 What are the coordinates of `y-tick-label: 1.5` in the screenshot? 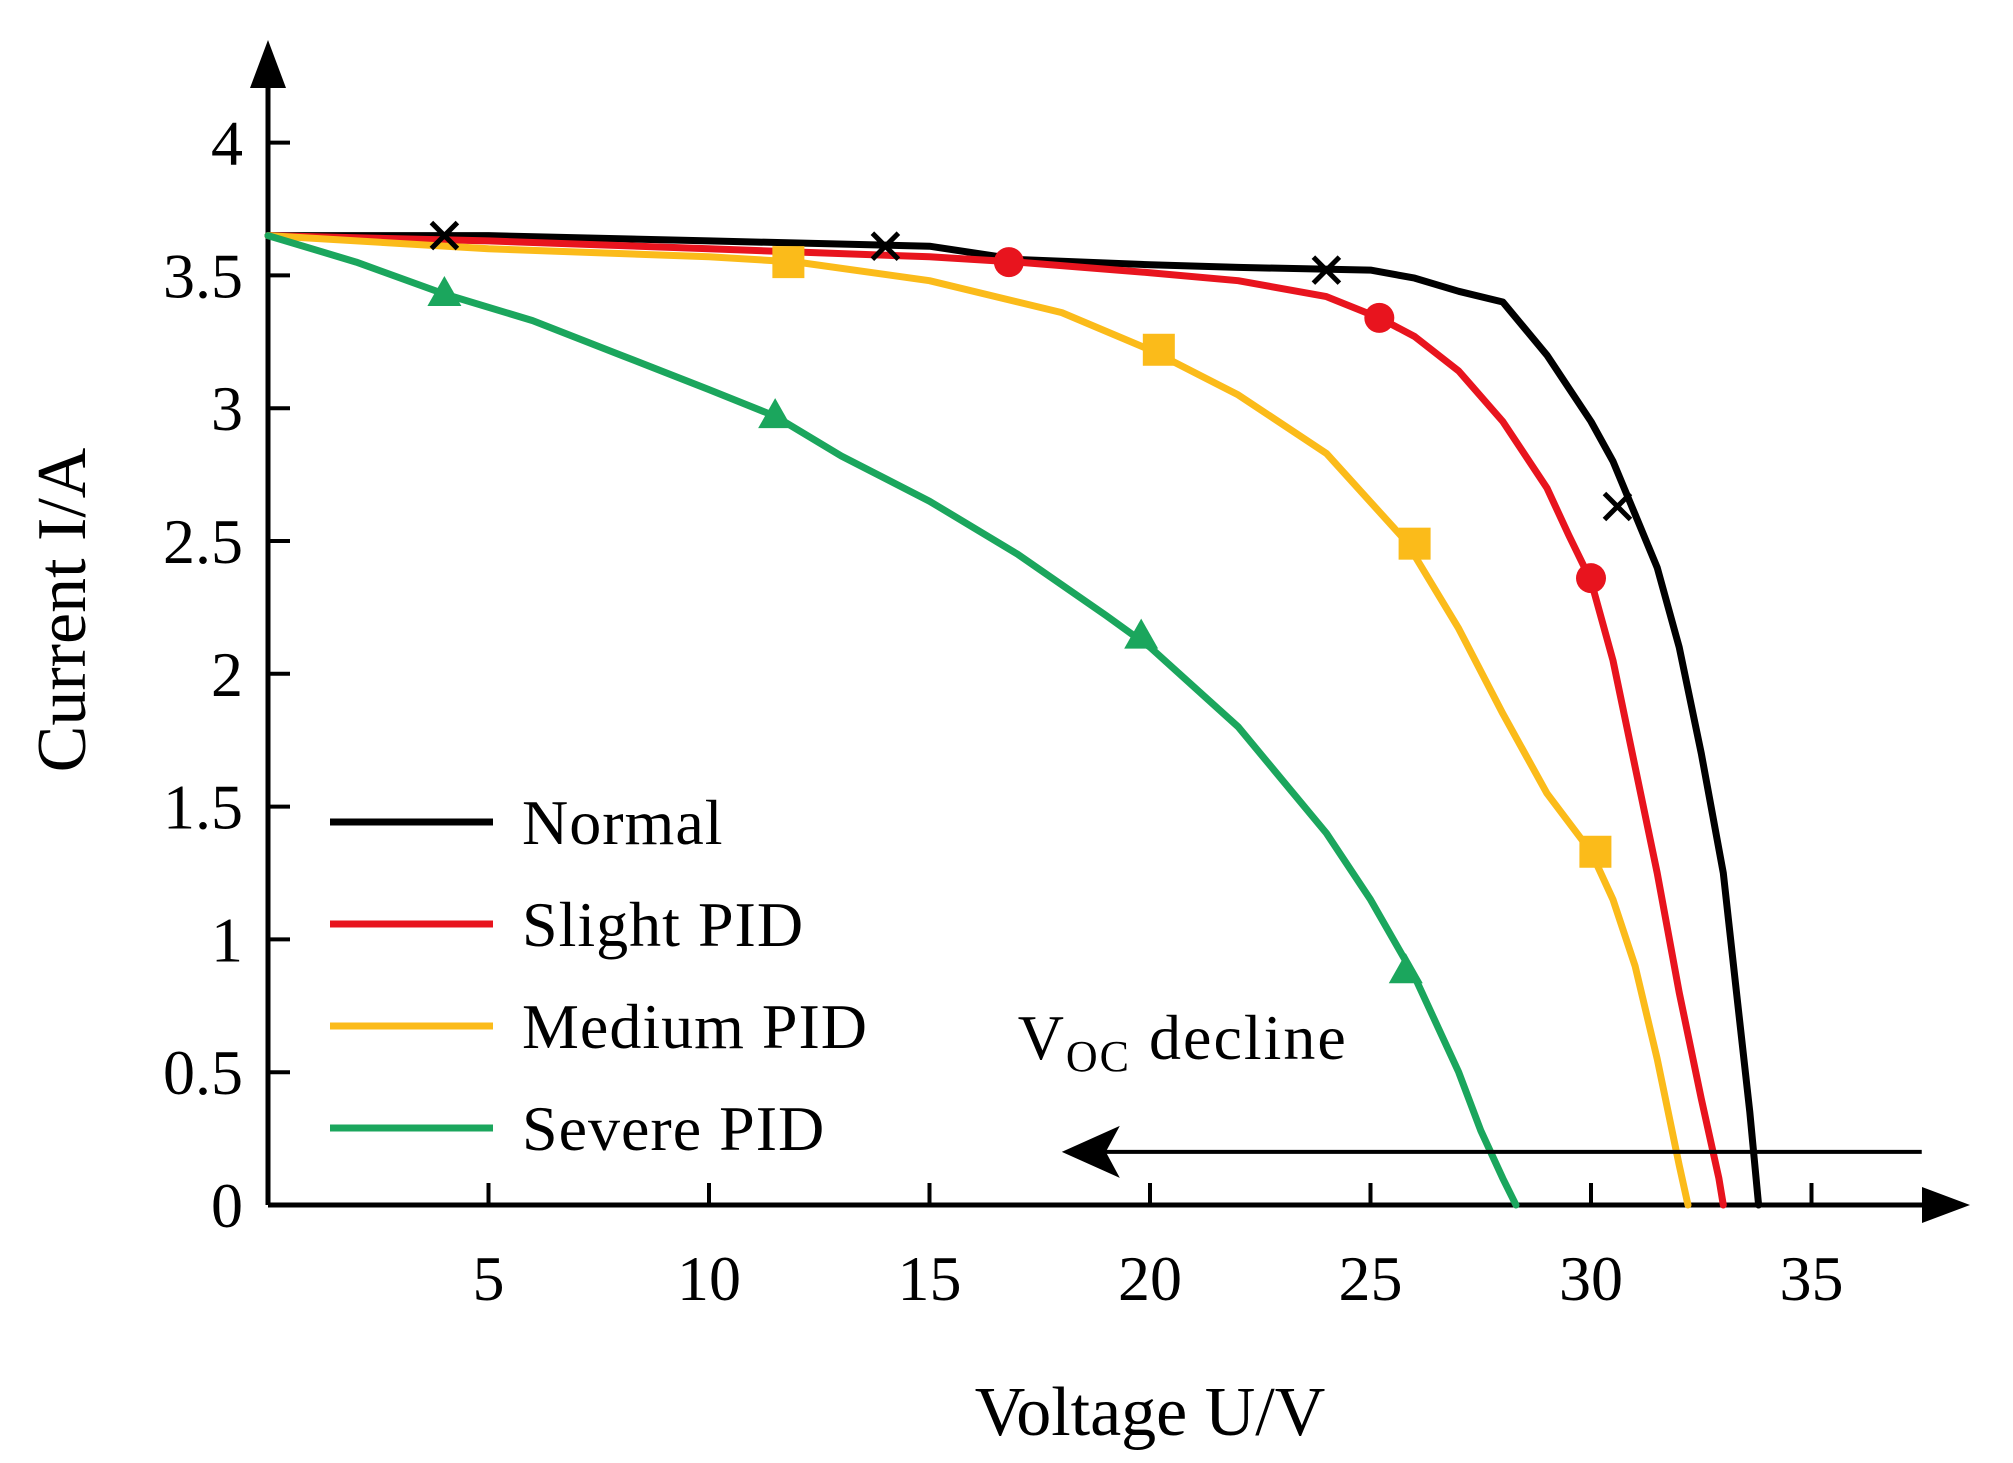 It's located at (203, 807).